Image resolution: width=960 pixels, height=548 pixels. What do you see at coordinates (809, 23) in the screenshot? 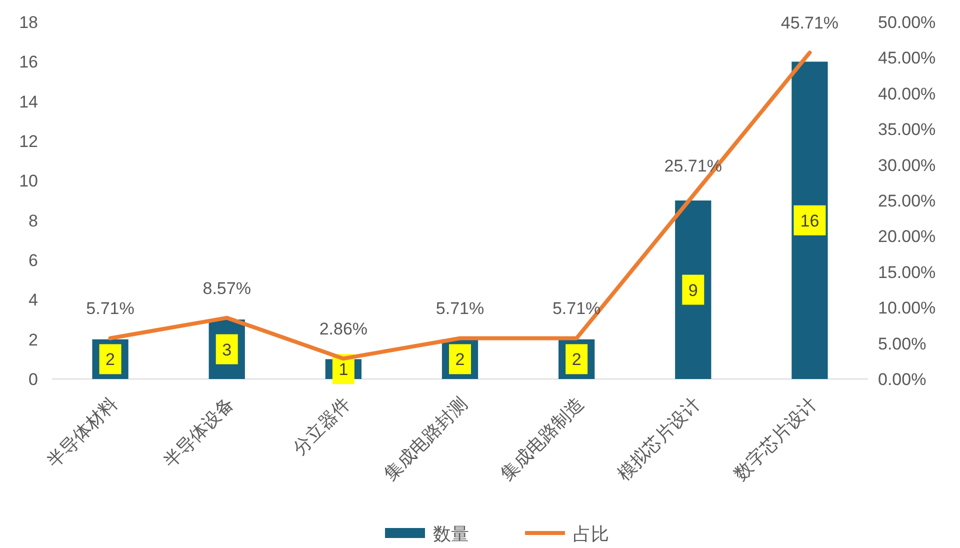
I see `data-label: 45.71%` at bounding box center [809, 23].